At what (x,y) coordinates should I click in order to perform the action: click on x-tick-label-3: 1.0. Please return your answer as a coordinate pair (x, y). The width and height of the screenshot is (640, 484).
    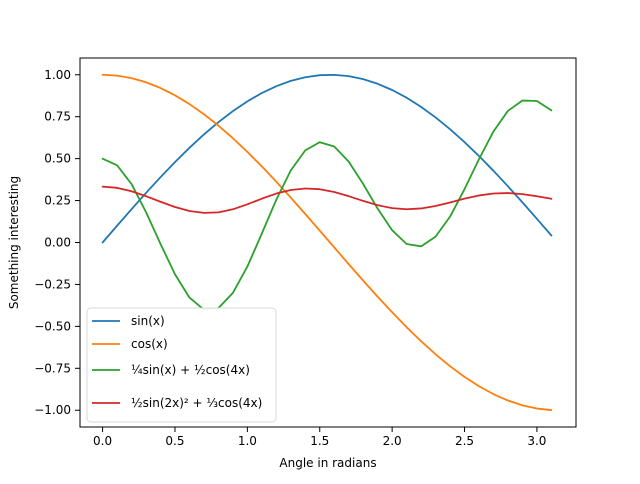
    Looking at the image, I should click on (247, 441).